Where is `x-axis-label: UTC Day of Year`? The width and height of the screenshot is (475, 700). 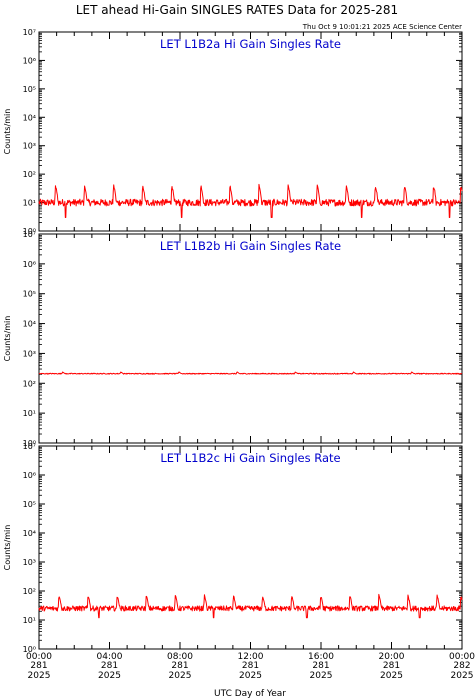
x-axis-label: UTC Day of Year is located at coordinates (250, 694).